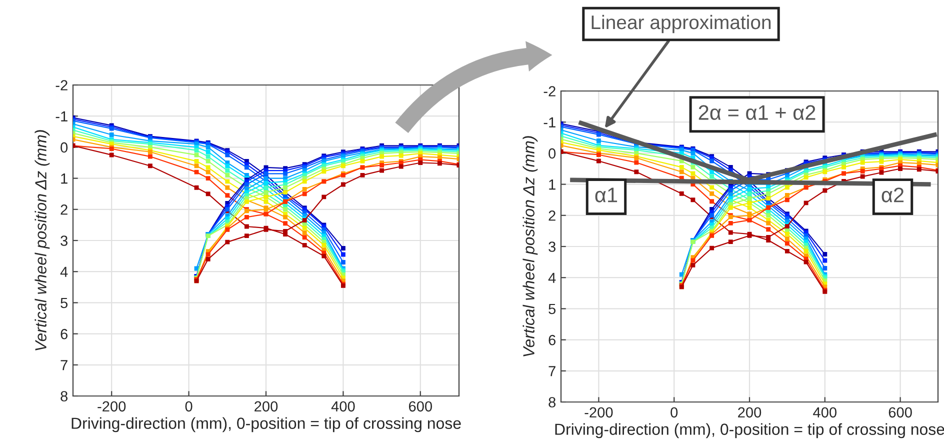 This screenshot has height=446, width=944. What do you see at coordinates (681, 24) in the screenshot?
I see `annotation: Linear approximation` at bounding box center [681, 24].